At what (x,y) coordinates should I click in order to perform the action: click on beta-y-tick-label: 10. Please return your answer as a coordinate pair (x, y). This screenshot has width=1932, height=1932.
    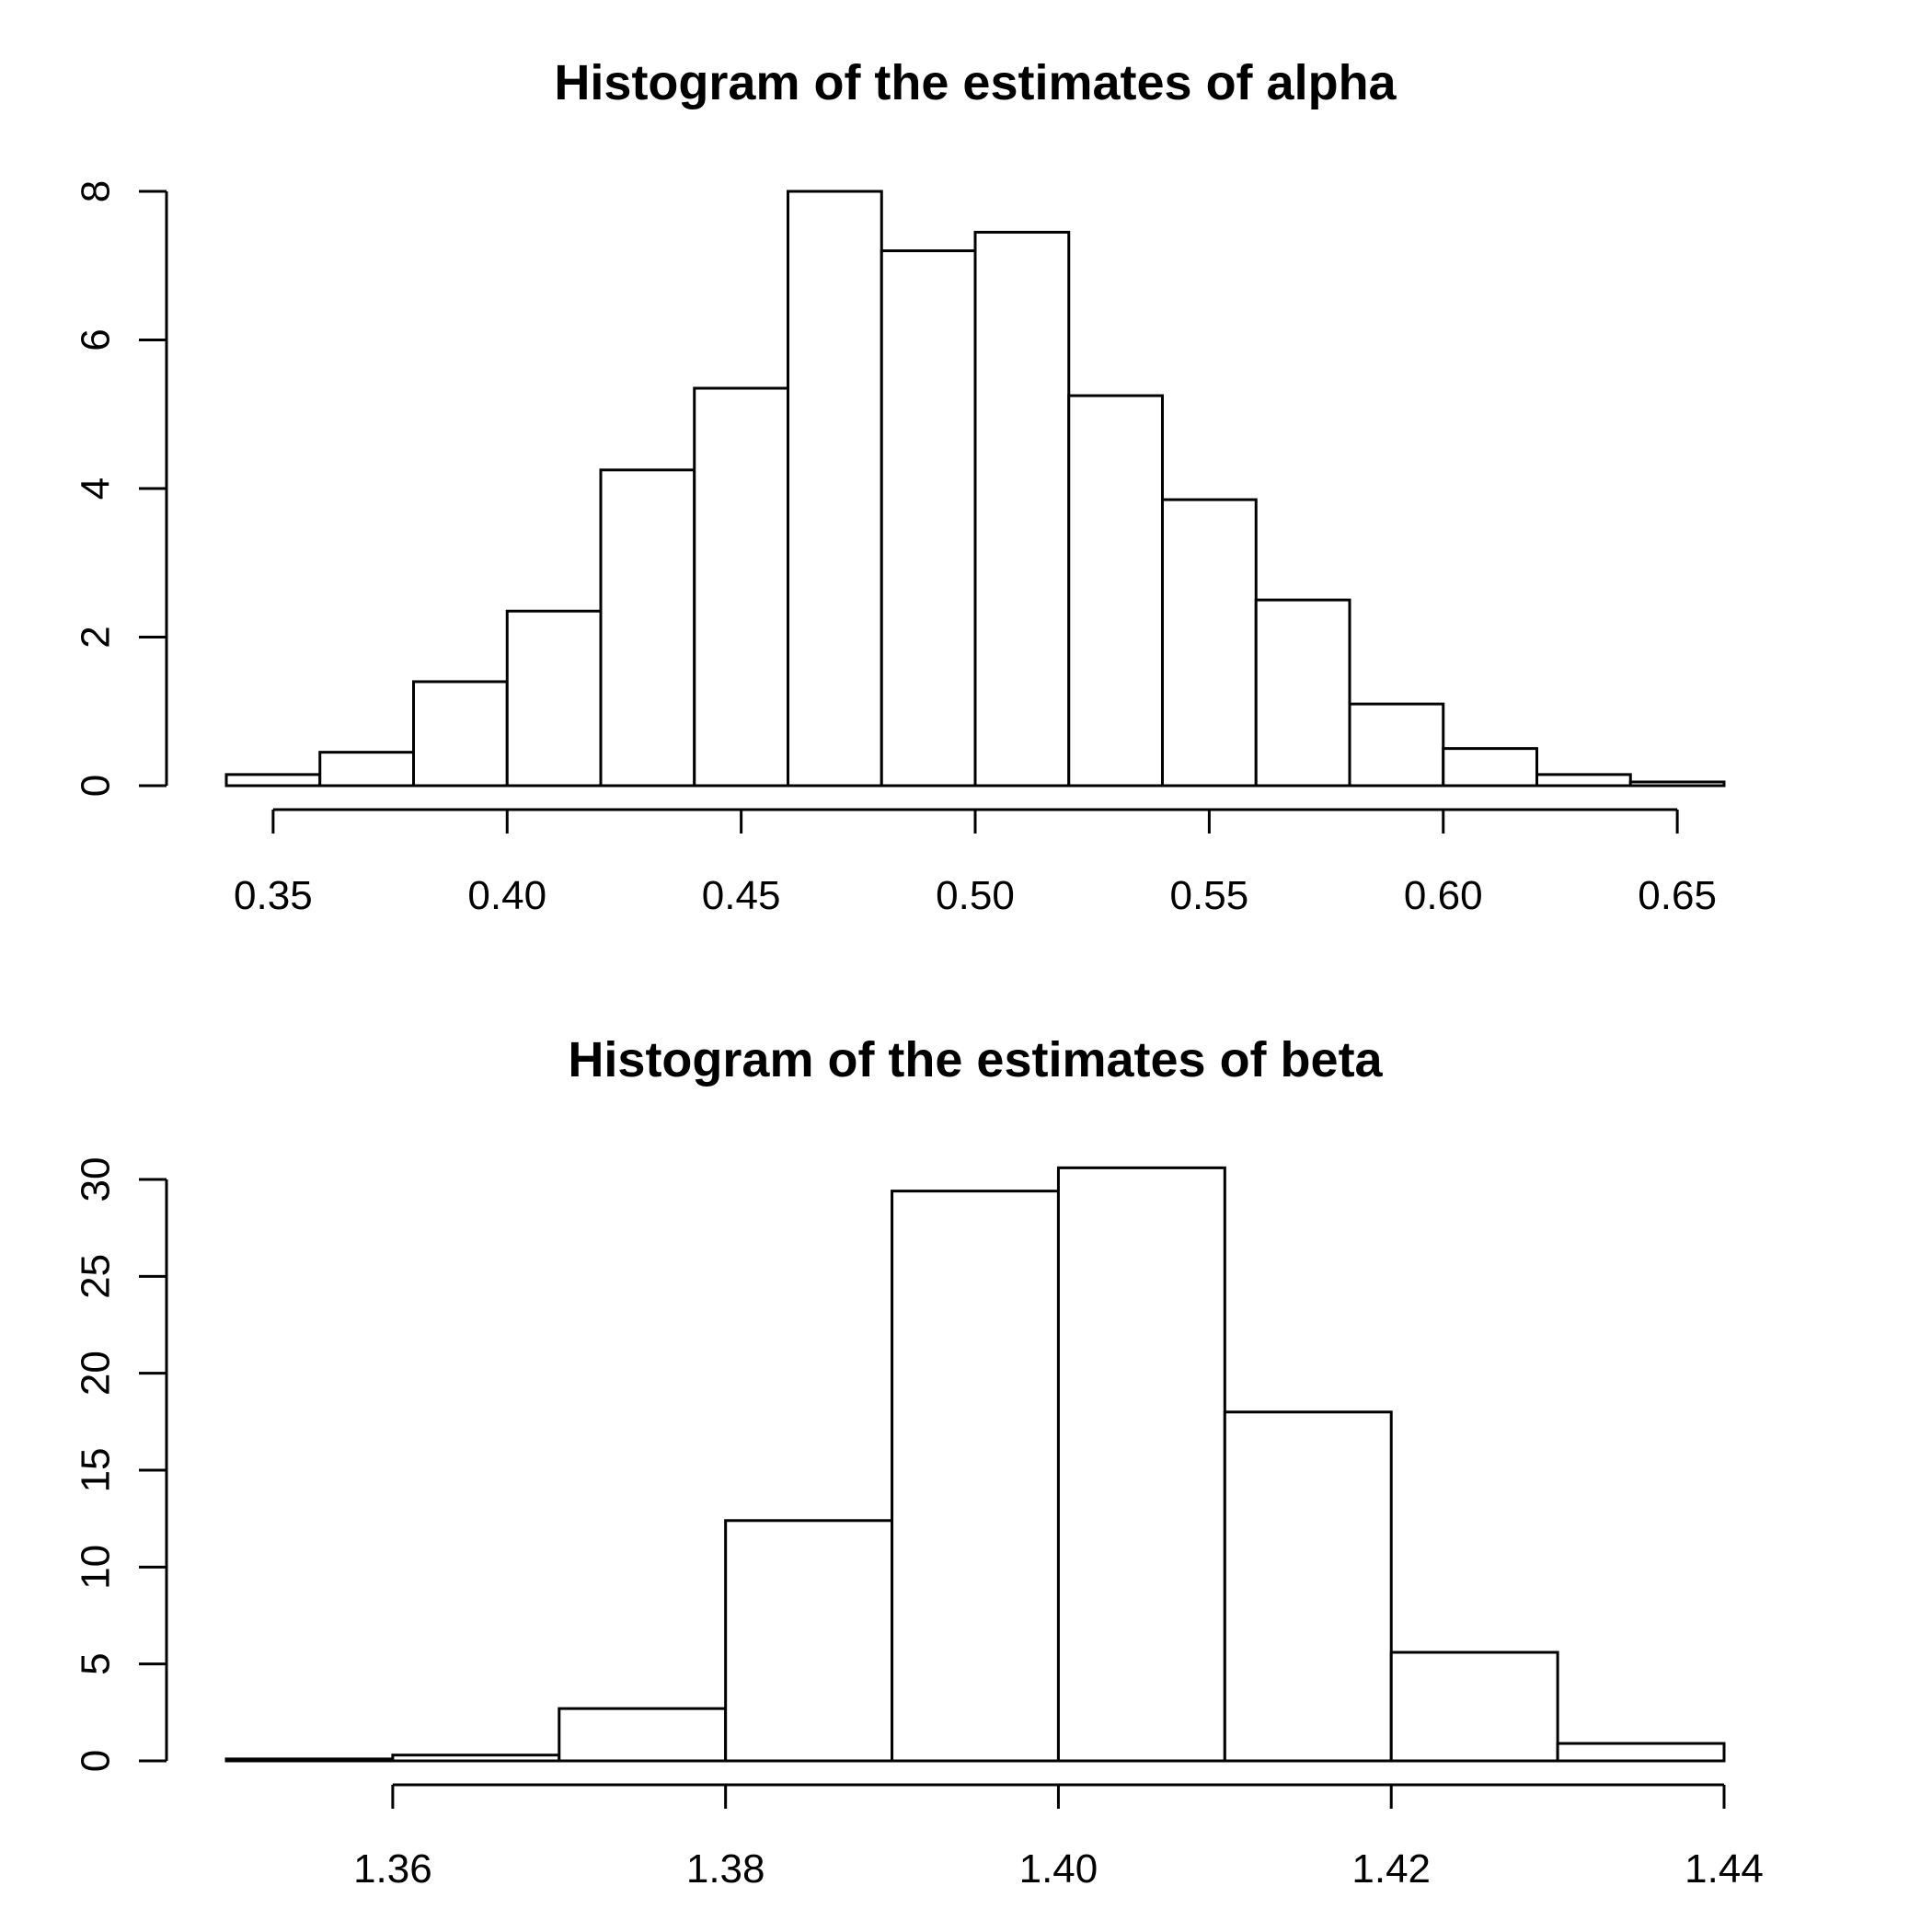
    Looking at the image, I should click on (96, 1567).